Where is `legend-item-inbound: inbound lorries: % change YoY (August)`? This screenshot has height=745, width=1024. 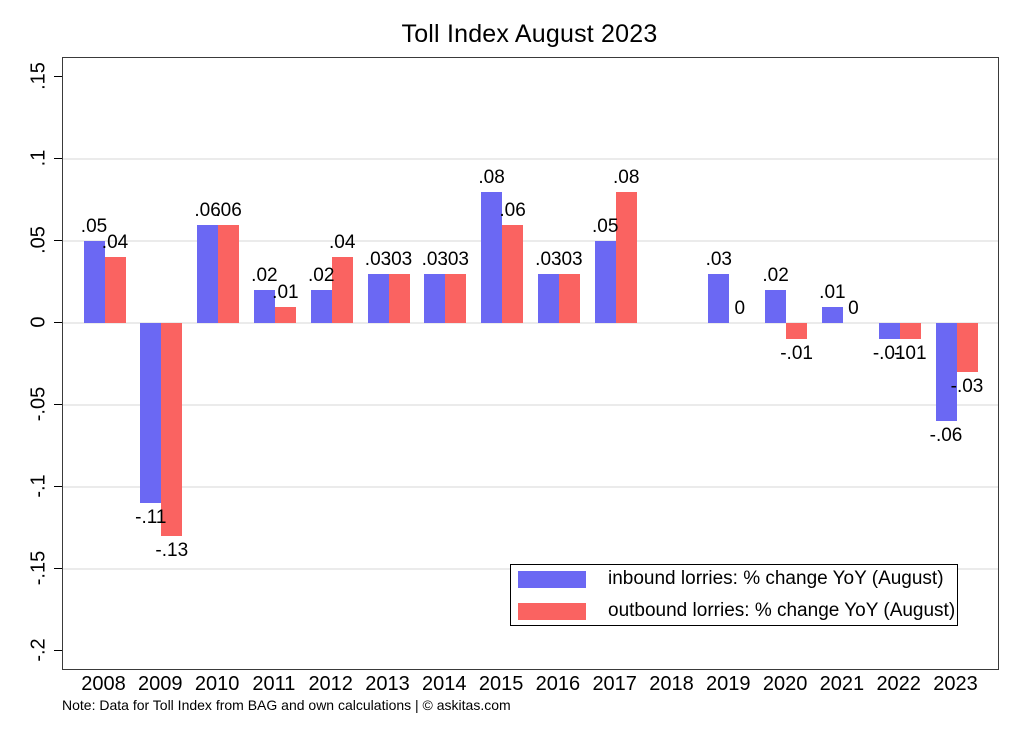
legend-item-inbound: inbound lorries: % change YoY (August) is located at coordinates (737, 579).